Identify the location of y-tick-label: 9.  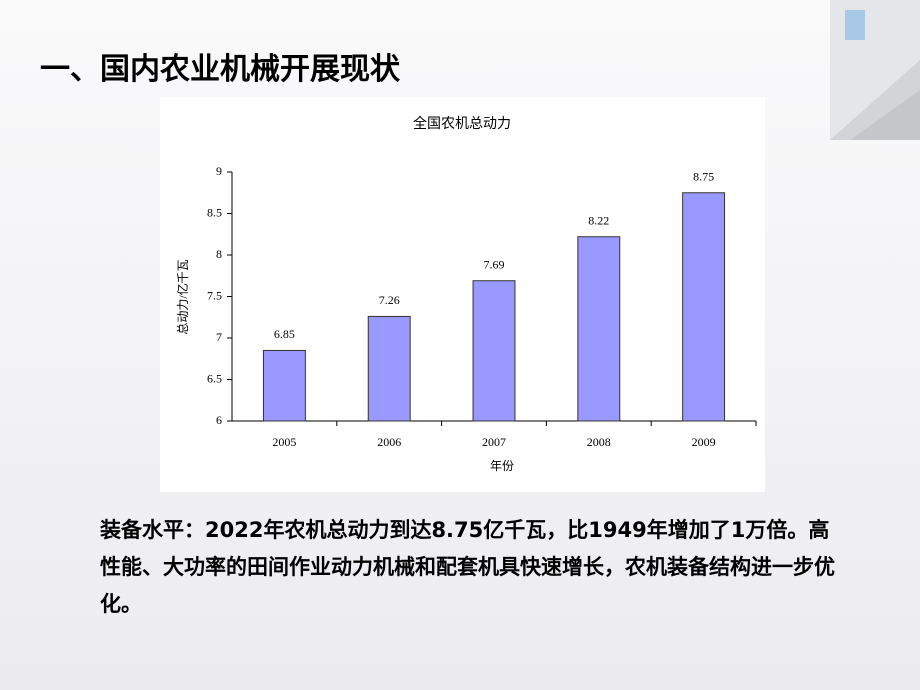
(219, 171).